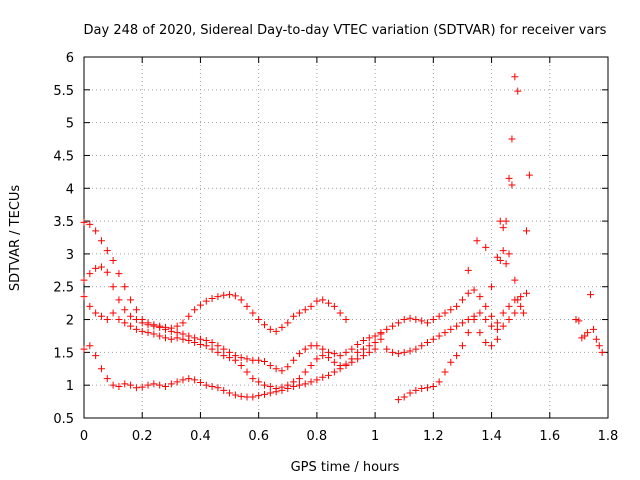 The image size is (640, 480). Describe the element at coordinates (345, 467) in the screenshot. I see `x-axis-label: GPS time / hours` at that location.